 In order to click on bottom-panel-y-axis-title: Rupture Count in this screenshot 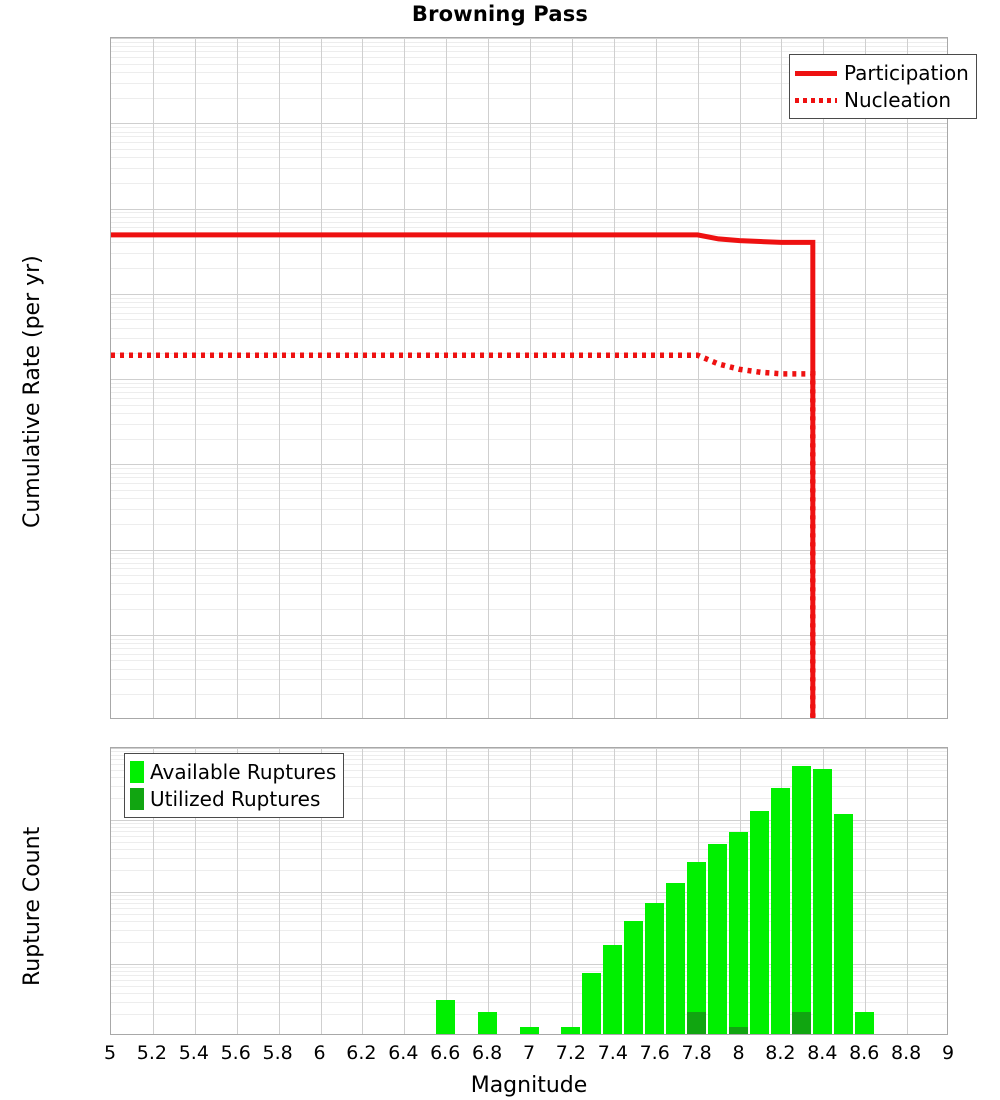, I will do `click(32, 906)`.